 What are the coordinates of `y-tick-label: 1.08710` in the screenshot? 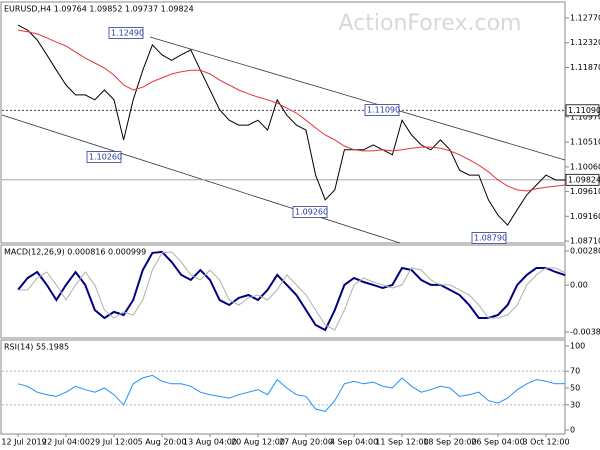 It's located at (585, 241).